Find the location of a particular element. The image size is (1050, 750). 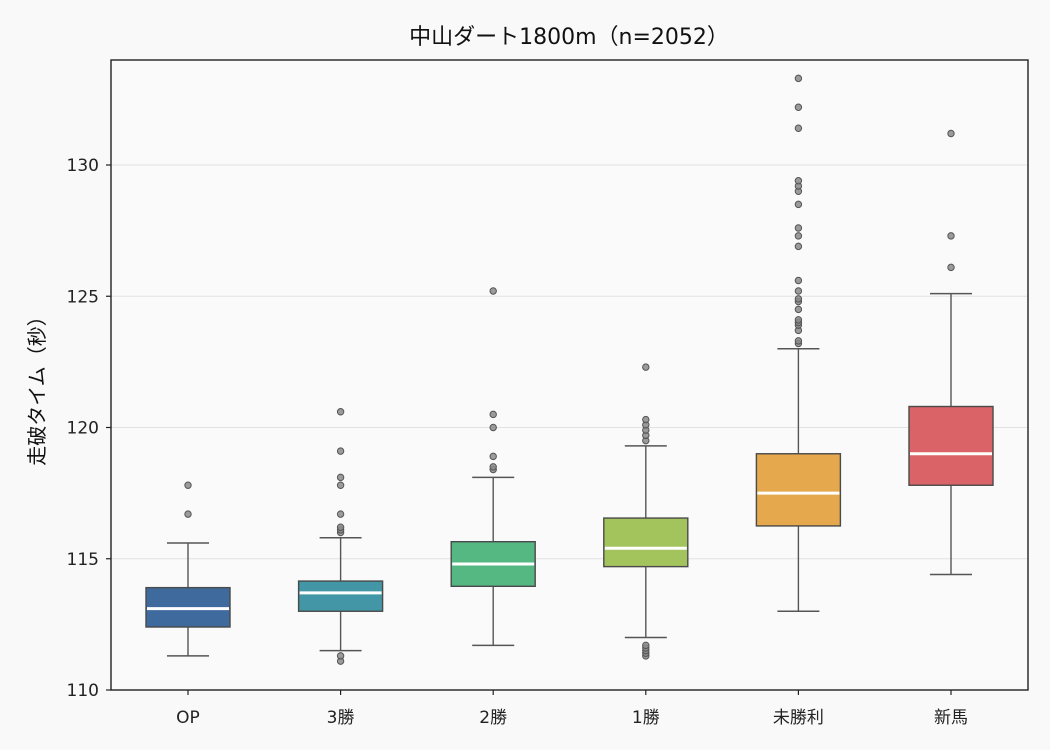

y-axis-label: 走破タイム（秒） is located at coordinates (37, 386).